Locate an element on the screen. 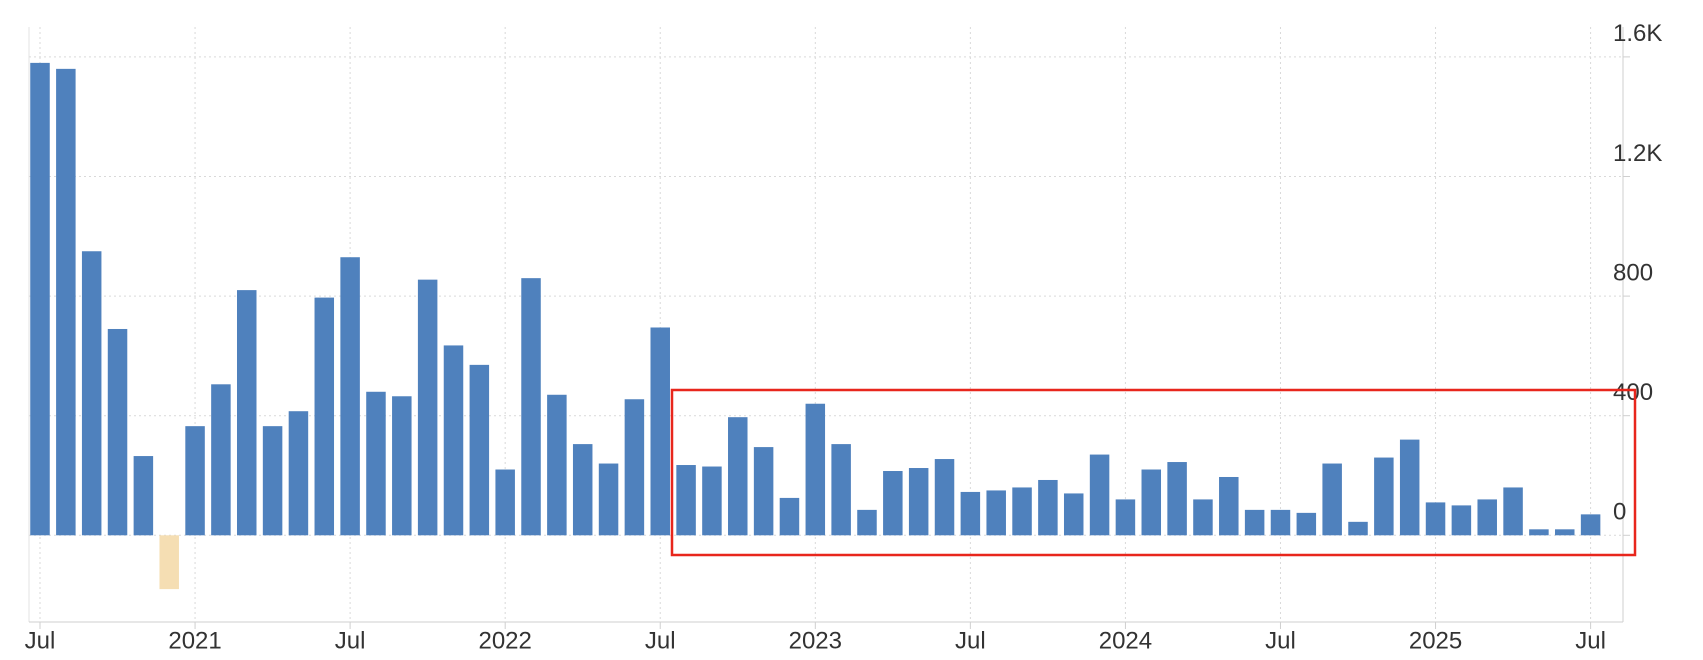 The height and width of the screenshot is (660, 1703). x-tick-label: 2022 is located at coordinates (504, 640).